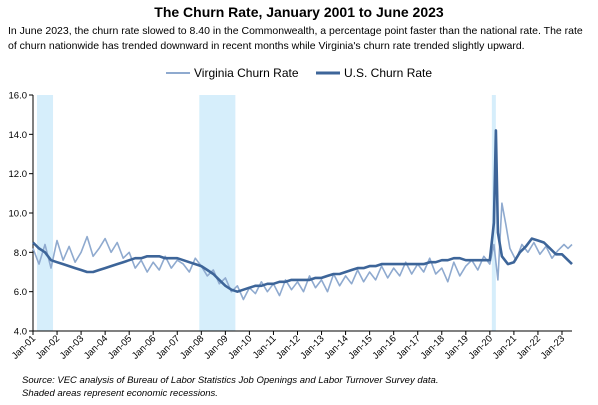 The width and height of the screenshot is (598, 405). Describe the element at coordinates (18, 174) in the screenshot. I see `y-tick-label: 12.0` at that location.